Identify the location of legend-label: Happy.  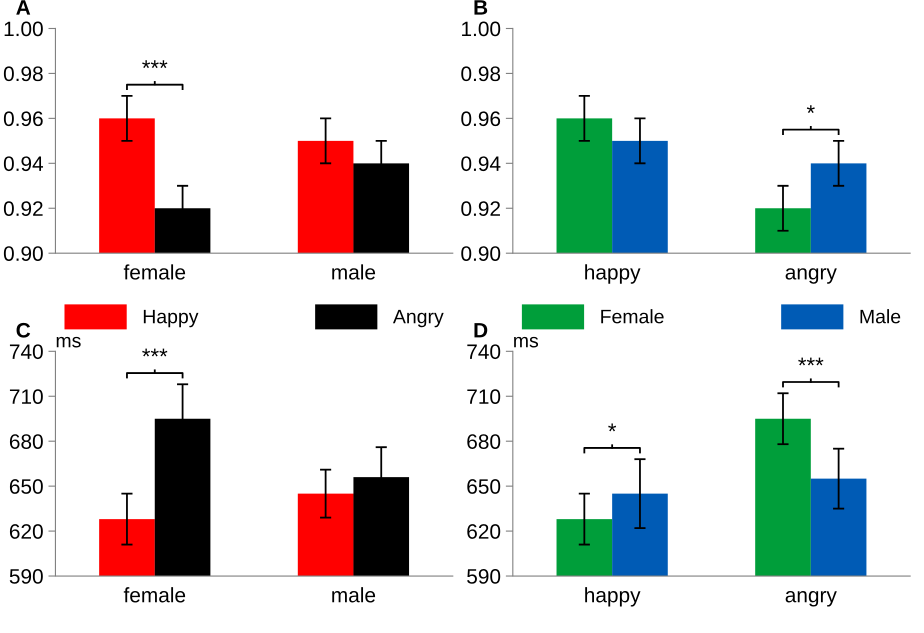
(171, 319).